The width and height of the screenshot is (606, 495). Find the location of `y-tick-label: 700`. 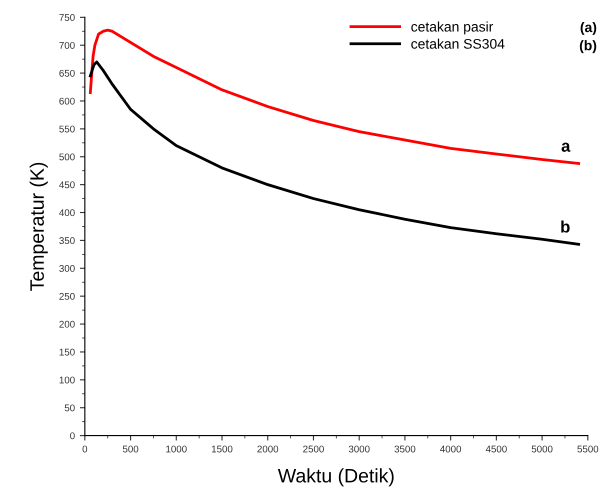

y-tick-label: 700 is located at coordinates (67, 45).